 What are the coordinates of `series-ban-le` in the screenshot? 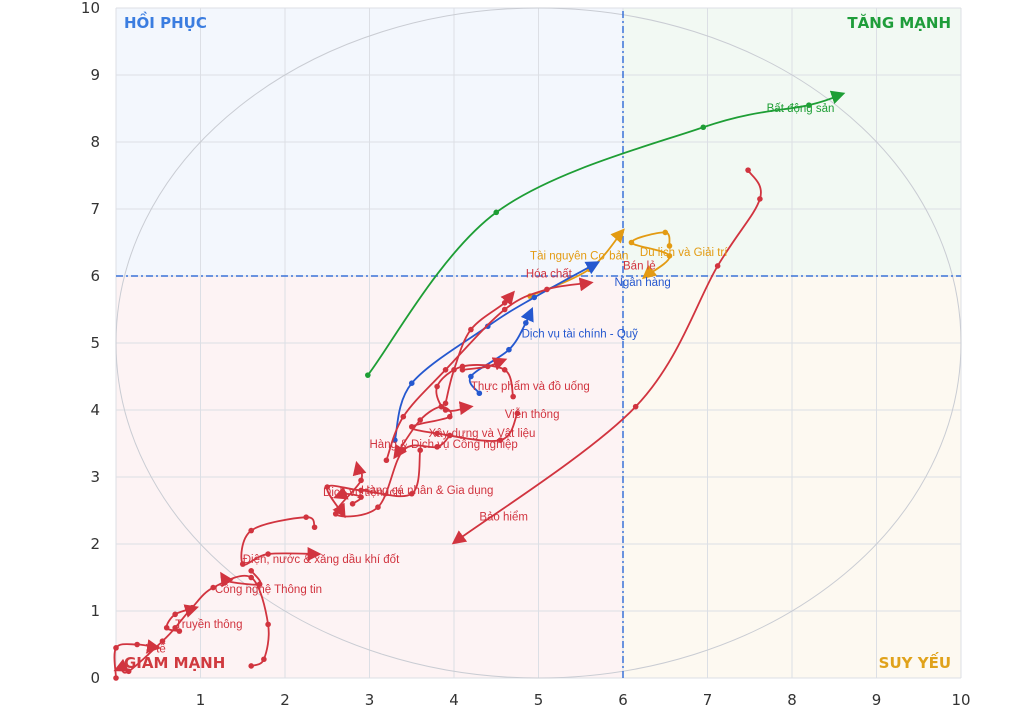 It's located at (488, 370).